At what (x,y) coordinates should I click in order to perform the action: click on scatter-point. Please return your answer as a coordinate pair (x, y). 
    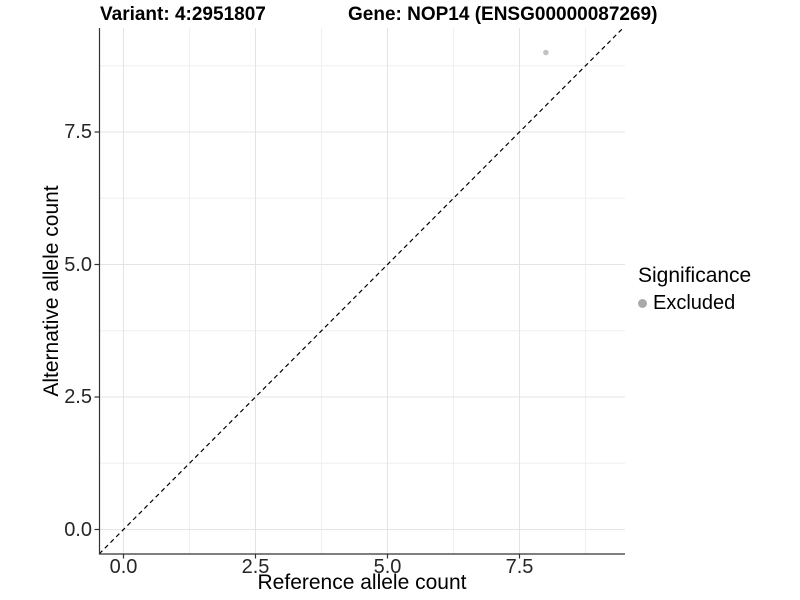
    Looking at the image, I should click on (546, 52).